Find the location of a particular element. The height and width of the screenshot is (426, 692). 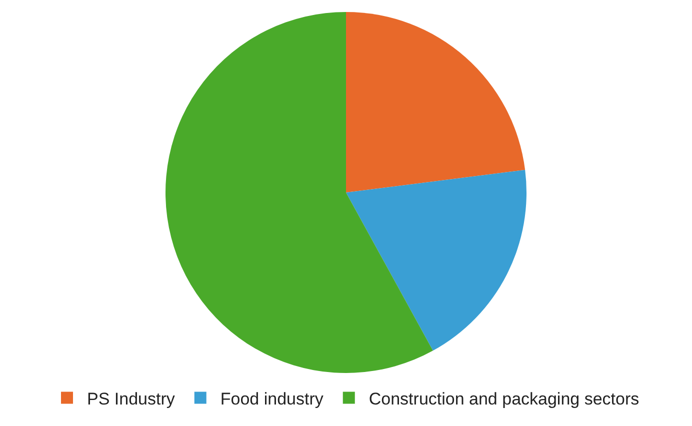

legend-label: Food industry is located at coordinates (272, 398).